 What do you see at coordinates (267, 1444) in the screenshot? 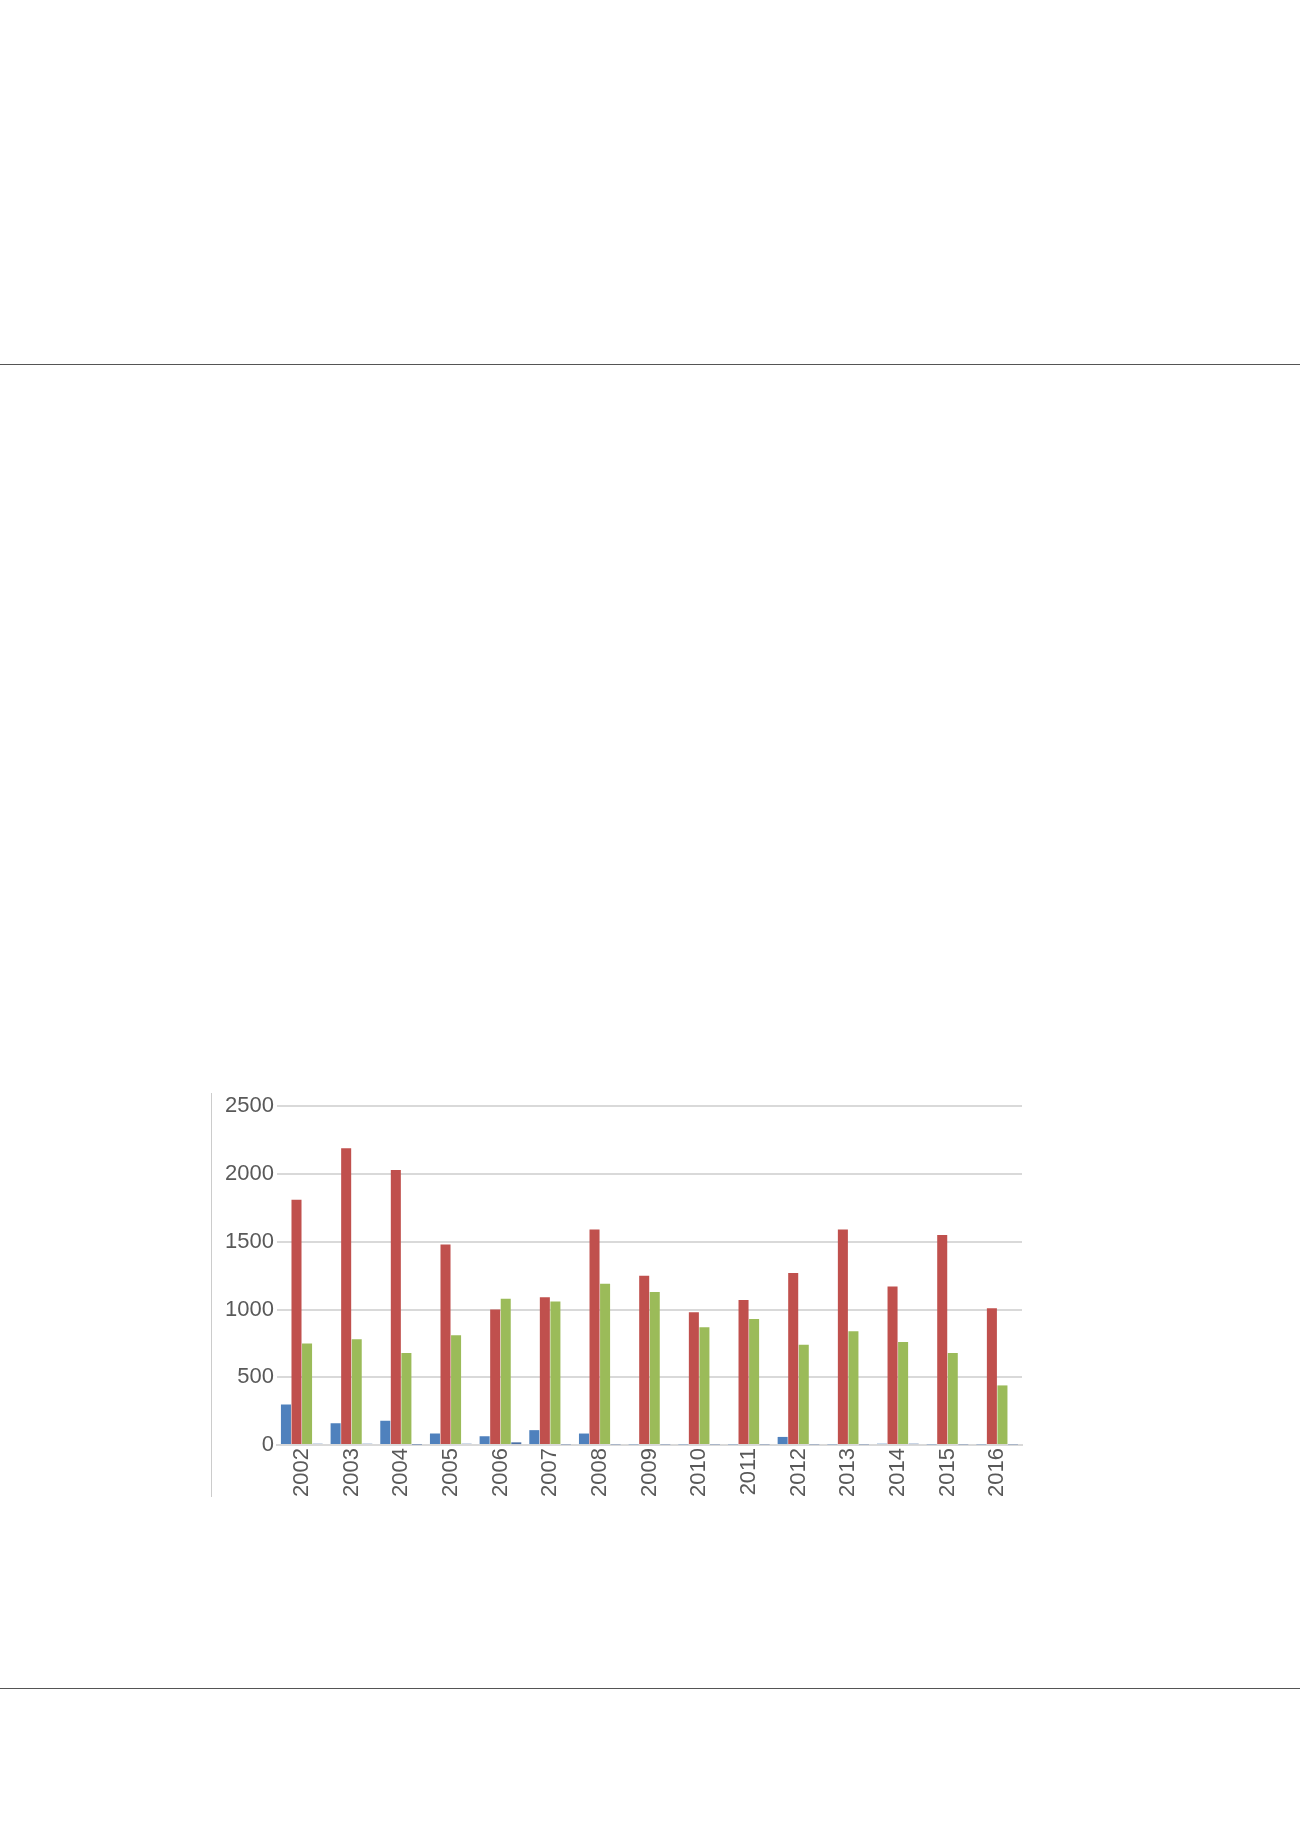
I see `y-tick-label: 0` at bounding box center [267, 1444].